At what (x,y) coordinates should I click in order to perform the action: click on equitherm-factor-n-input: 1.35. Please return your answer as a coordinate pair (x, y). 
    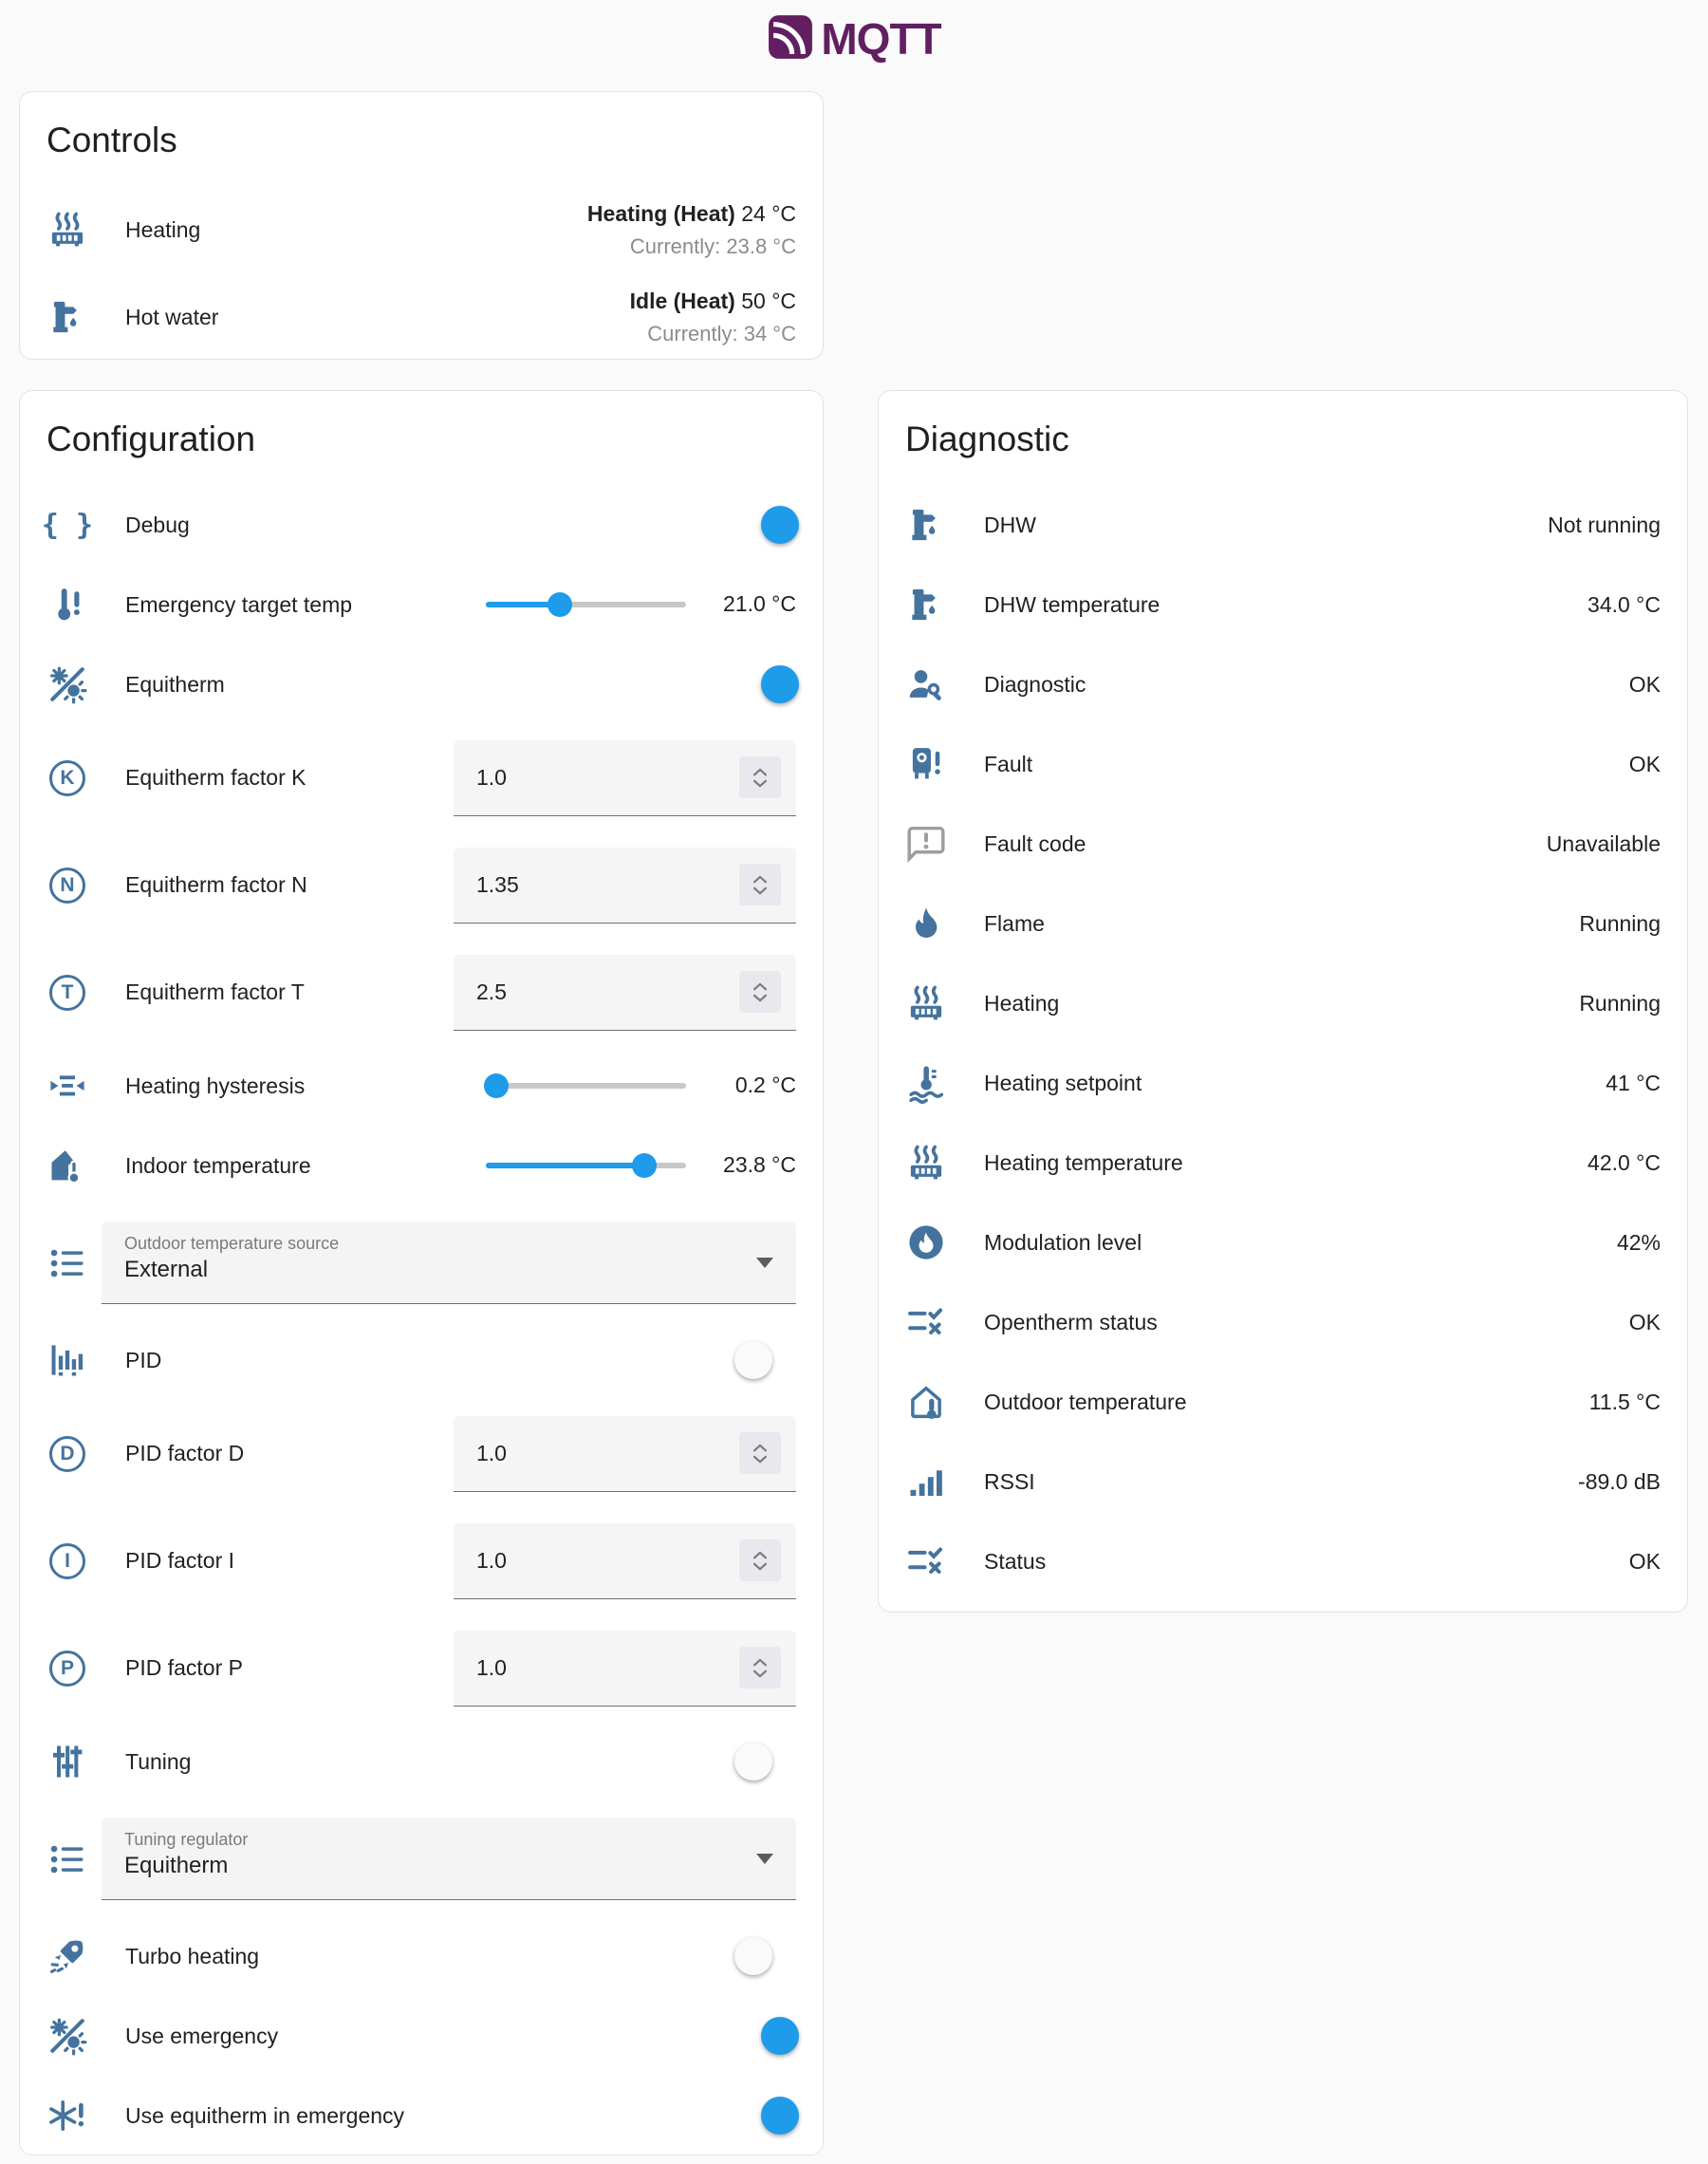
    Looking at the image, I should click on (625, 885).